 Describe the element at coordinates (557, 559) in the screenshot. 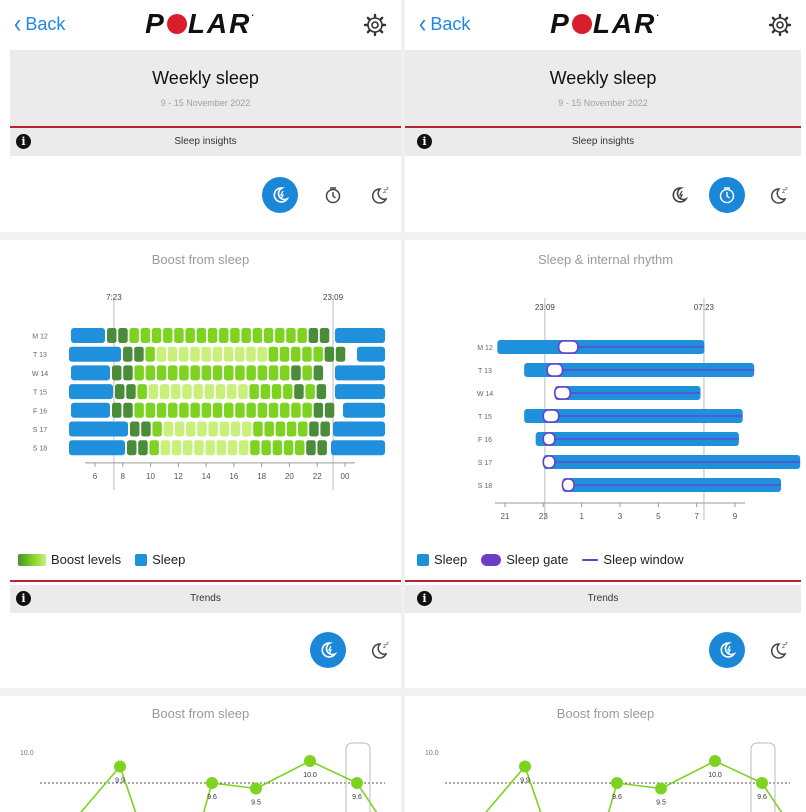

I see `legend: Sleep Sleep gate Sleep window` at that location.